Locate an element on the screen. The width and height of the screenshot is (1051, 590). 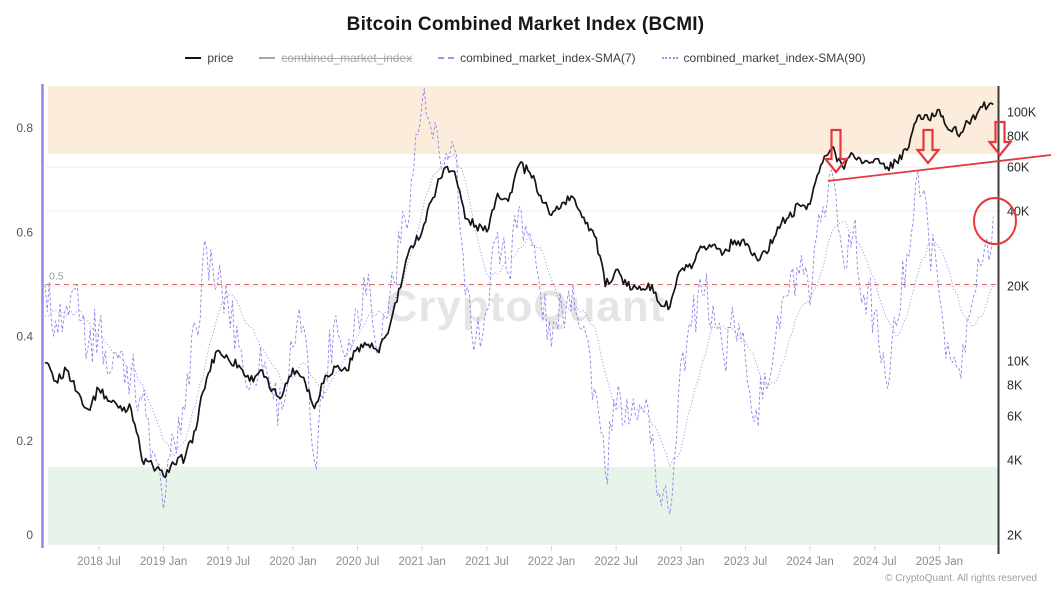
legend-item-sma90: combined_market_index-SMA(90) is located at coordinates (763, 58).